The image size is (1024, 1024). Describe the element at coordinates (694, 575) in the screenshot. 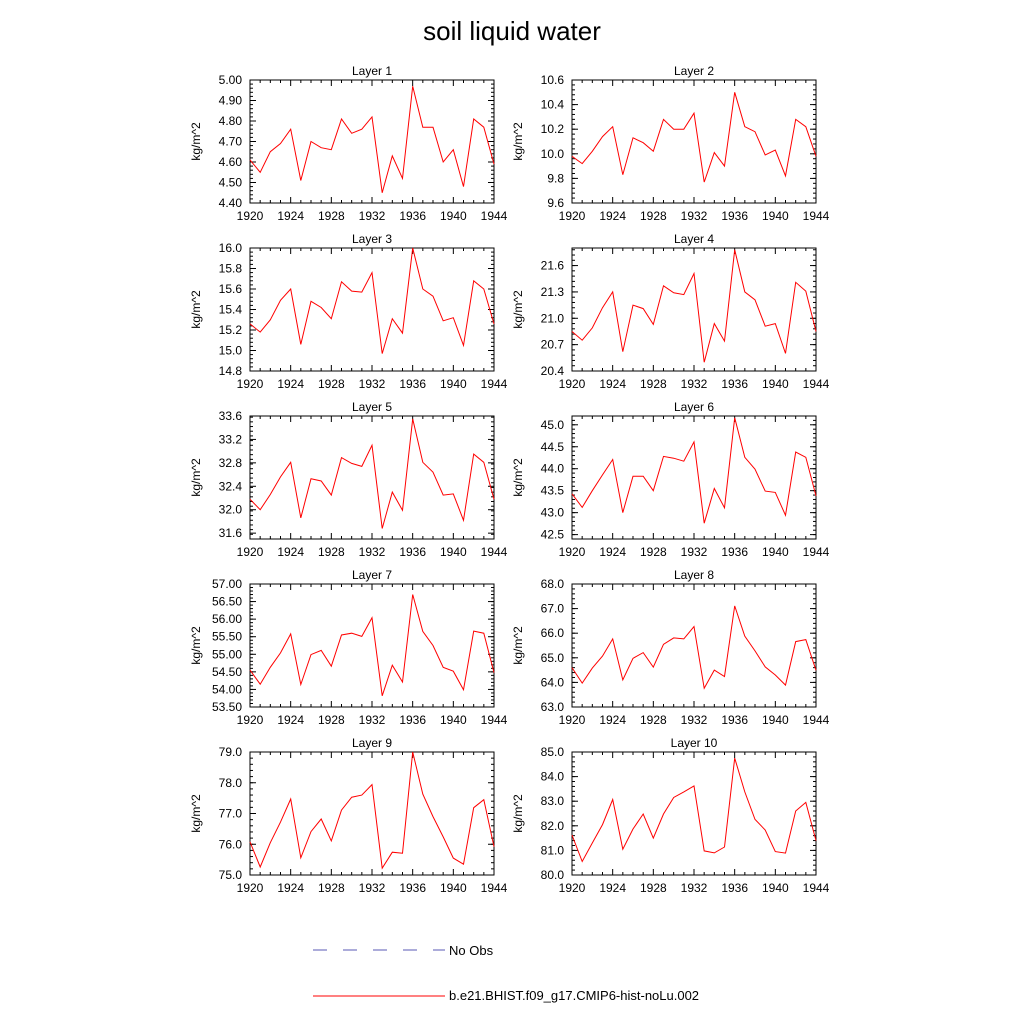

I see `panel-title: Layer 8` at that location.